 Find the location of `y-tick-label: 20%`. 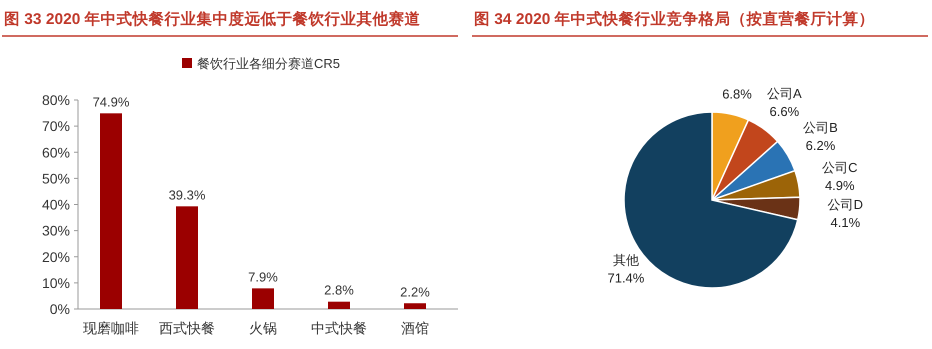

y-tick-label: 20% is located at coordinates (56, 256).